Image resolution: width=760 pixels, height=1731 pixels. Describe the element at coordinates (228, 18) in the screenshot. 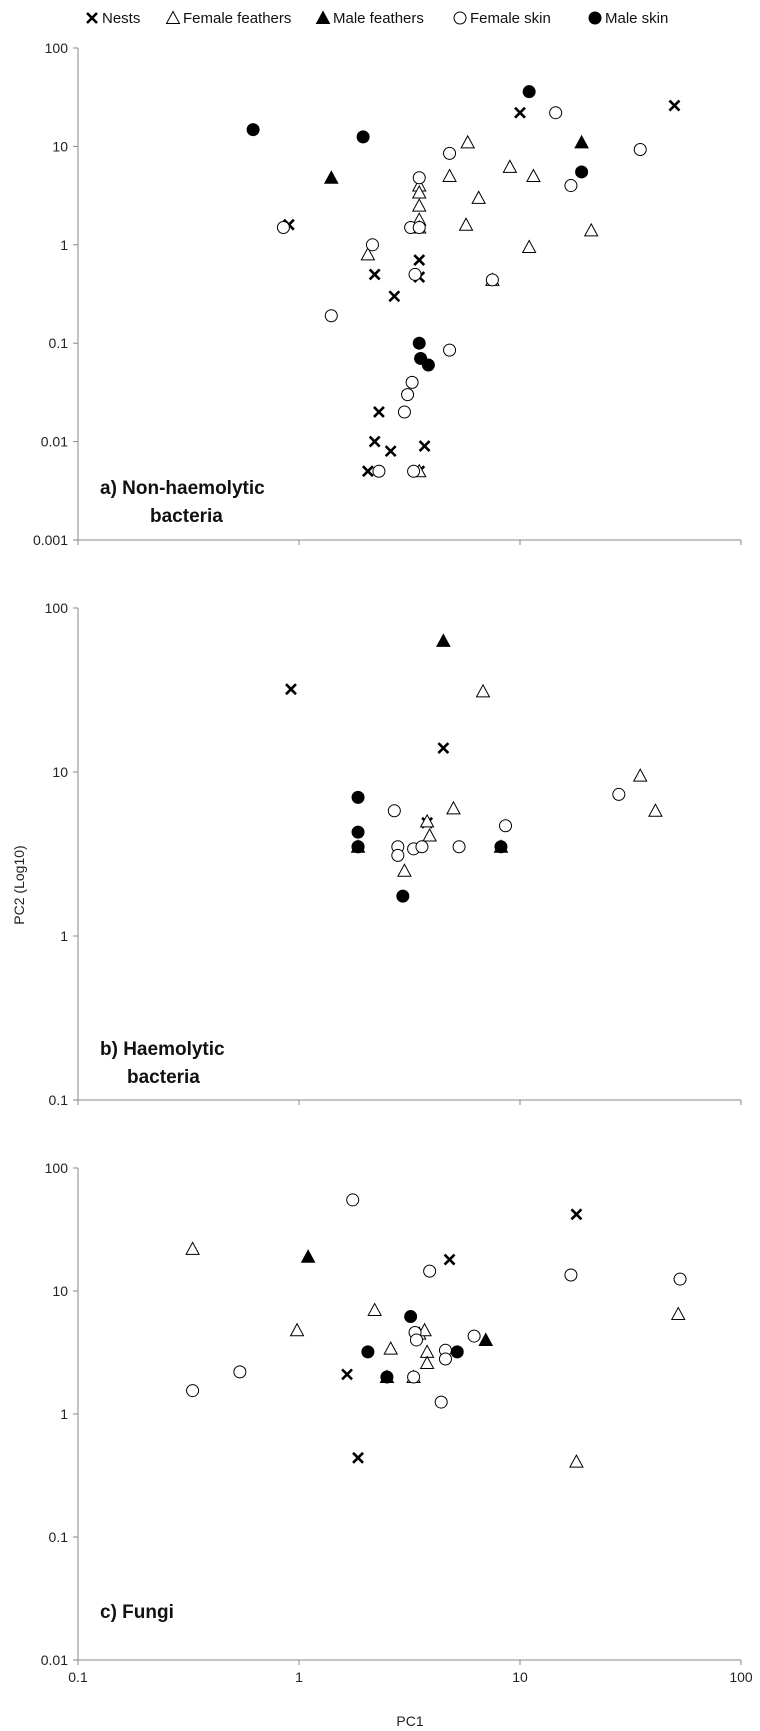

I see `legend-item-female_feathers: Female feathers` at that location.